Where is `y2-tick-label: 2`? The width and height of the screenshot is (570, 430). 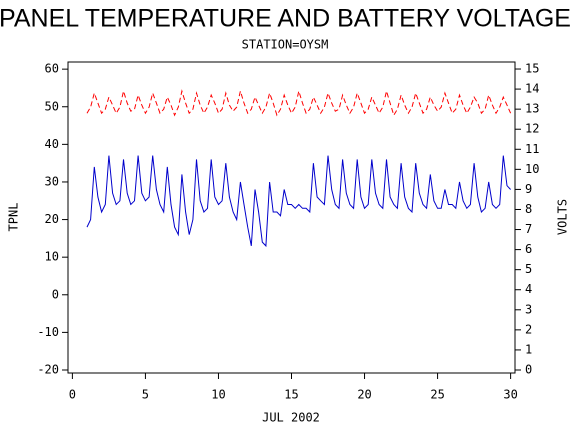
y2-tick-label: 2 is located at coordinates (528, 329).